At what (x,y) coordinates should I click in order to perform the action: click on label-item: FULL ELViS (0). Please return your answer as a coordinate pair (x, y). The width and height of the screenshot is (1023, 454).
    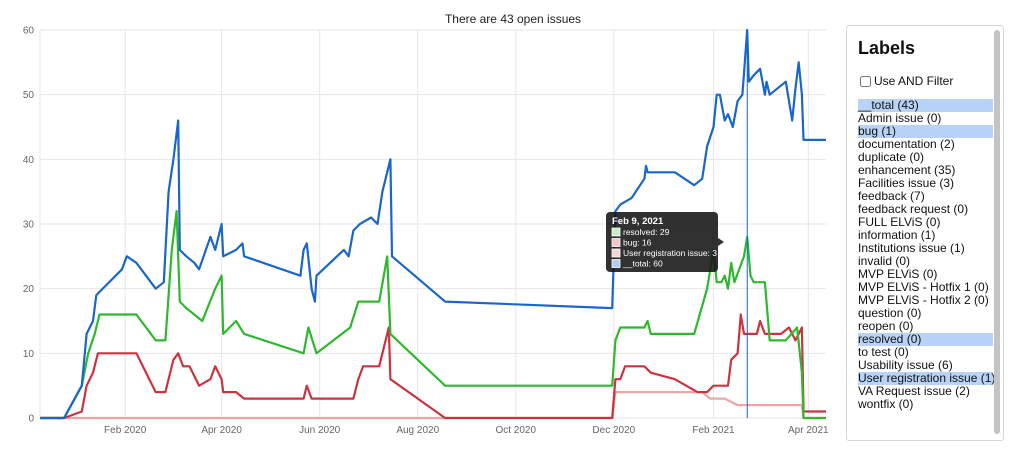
    Looking at the image, I should click on (899, 222).